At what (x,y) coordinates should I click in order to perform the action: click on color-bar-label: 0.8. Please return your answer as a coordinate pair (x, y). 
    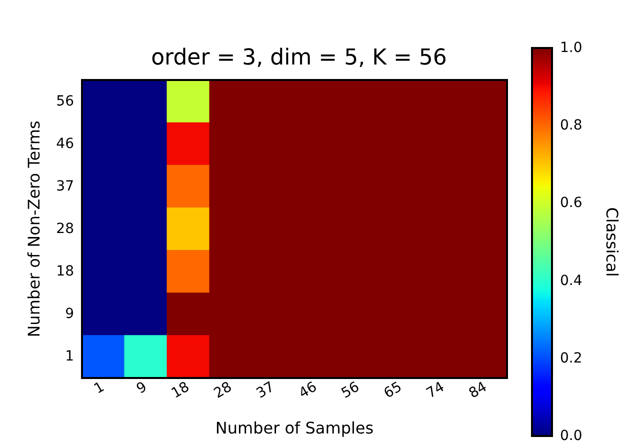
    Looking at the image, I should click on (571, 126).